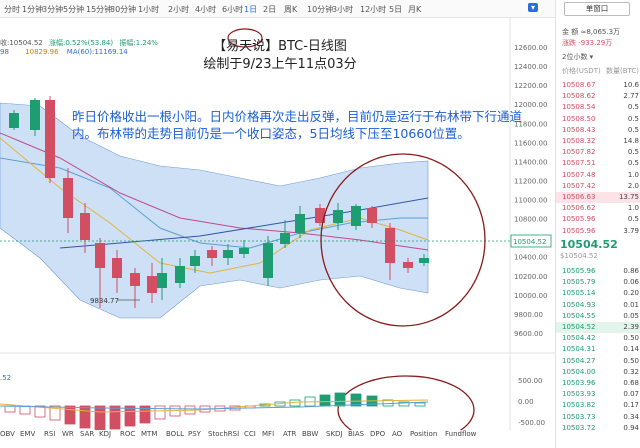 Image resolution: width=640 pixels, height=448 pixels. What do you see at coordinates (600, 185) in the screenshot?
I see `ask-row: 10507.42 2.0` at bounding box center [600, 185].